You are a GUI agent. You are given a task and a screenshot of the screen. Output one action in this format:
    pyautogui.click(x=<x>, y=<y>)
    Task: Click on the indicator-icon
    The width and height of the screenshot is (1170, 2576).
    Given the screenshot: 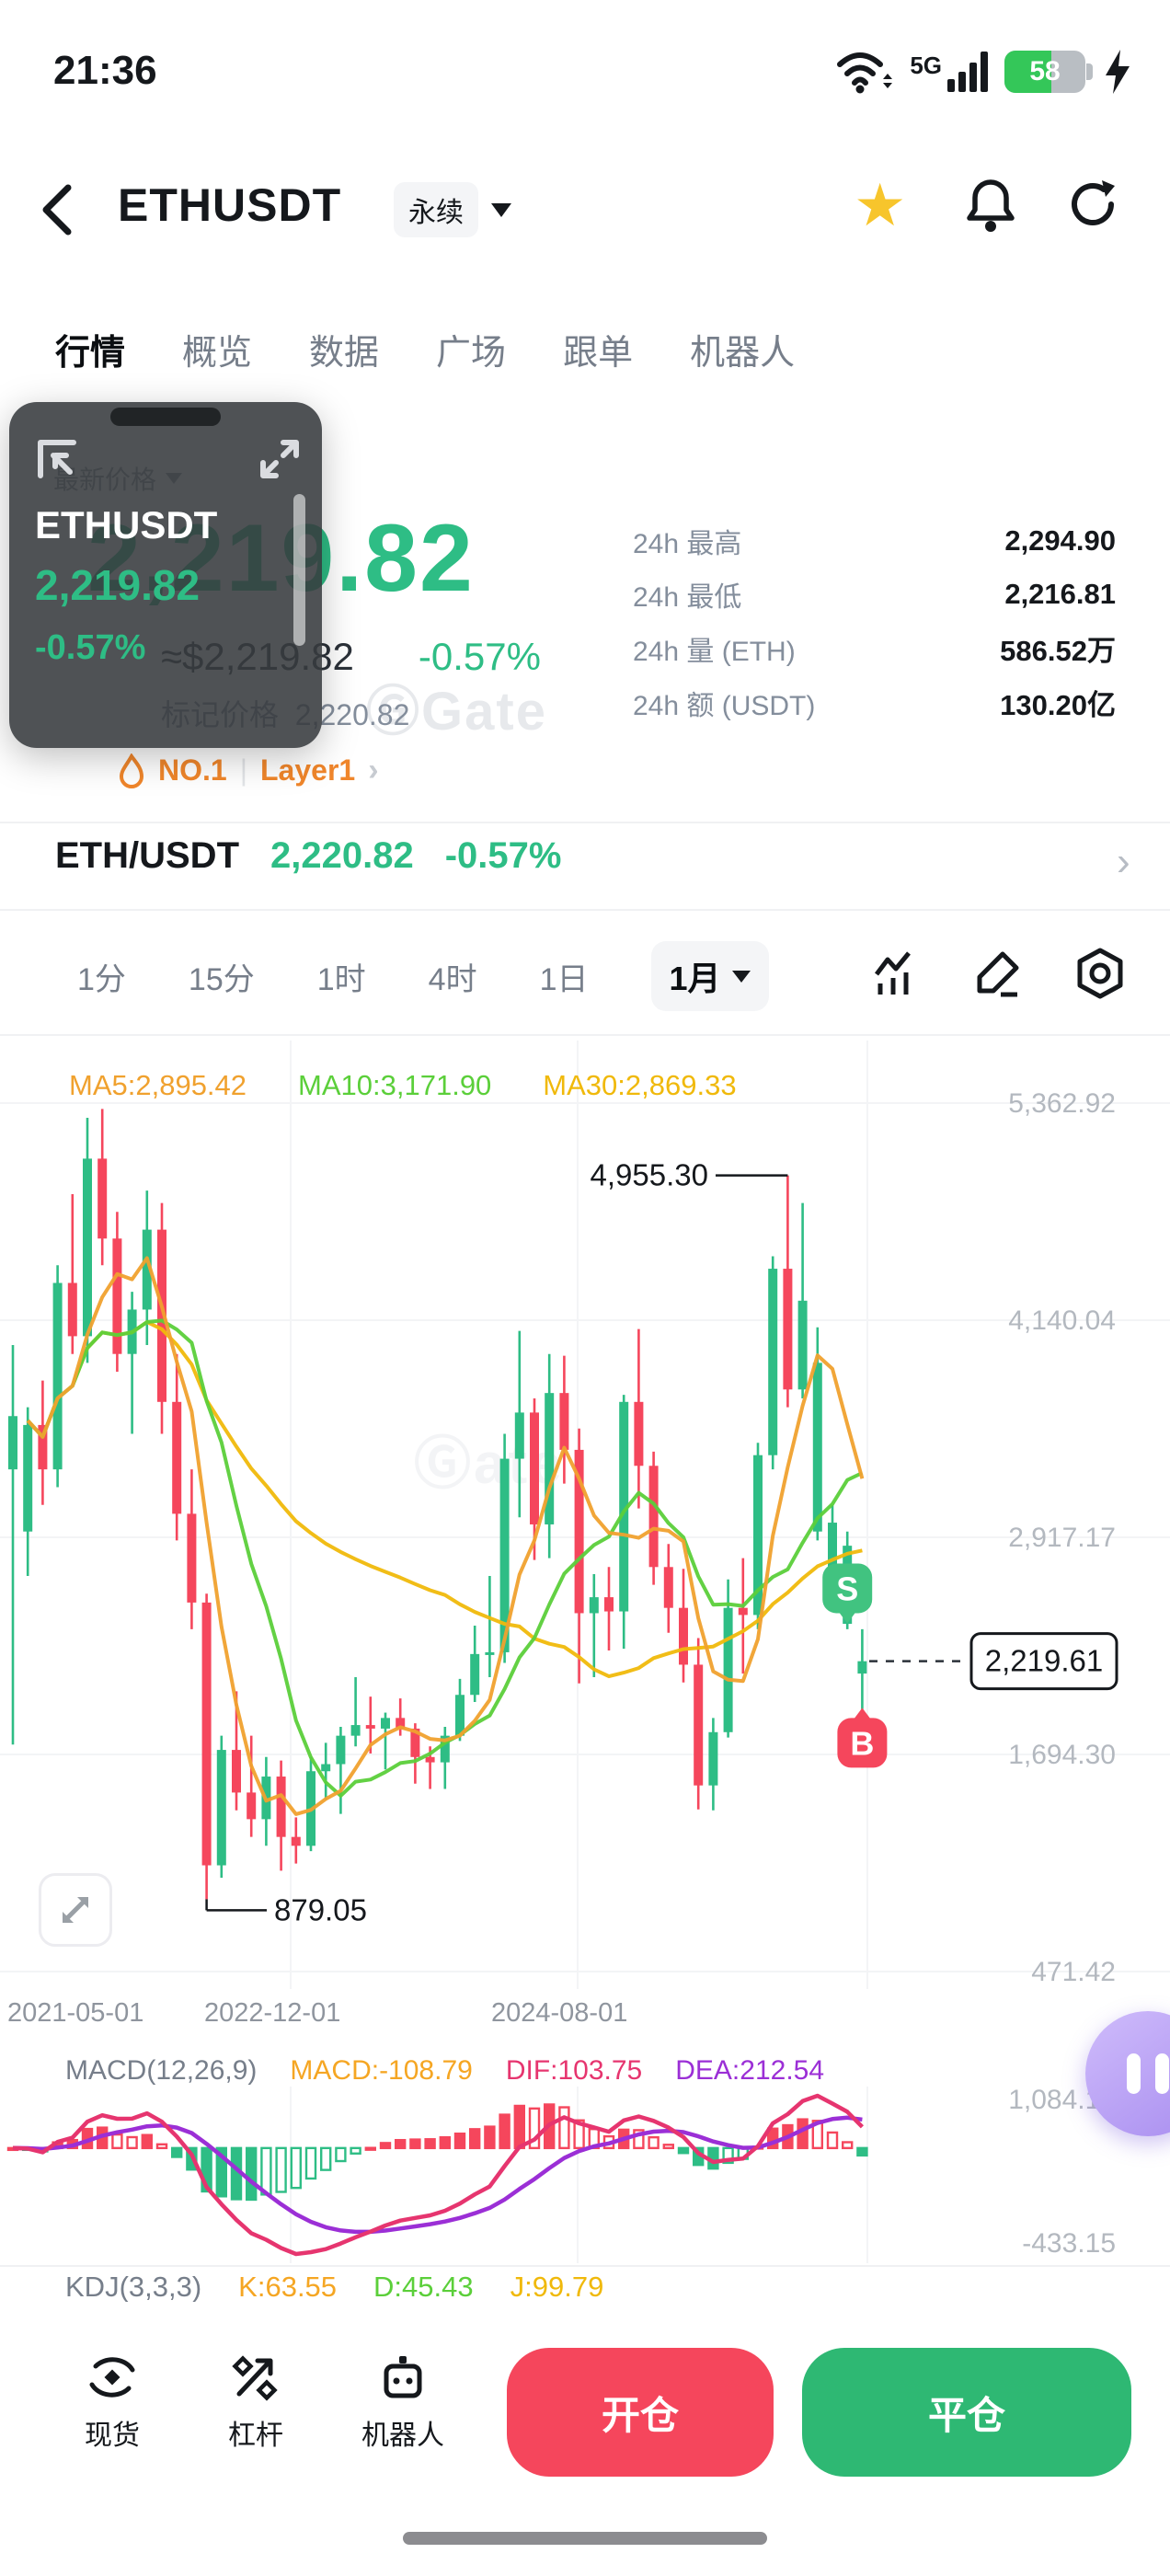 What is the action you would take?
    pyautogui.click(x=897, y=974)
    